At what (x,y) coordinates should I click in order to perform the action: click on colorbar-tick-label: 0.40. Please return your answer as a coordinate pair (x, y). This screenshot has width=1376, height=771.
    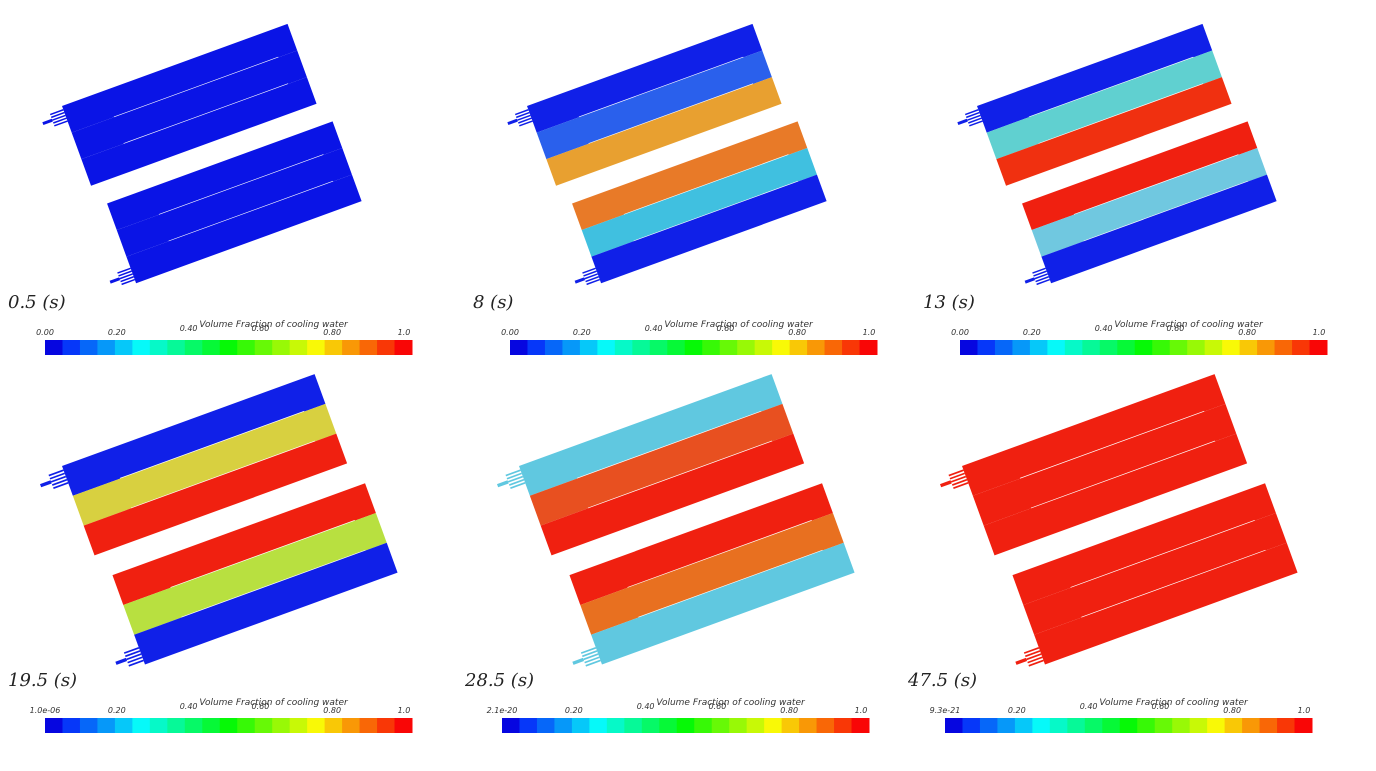
    Looking at the image, I should click on (189, 706).